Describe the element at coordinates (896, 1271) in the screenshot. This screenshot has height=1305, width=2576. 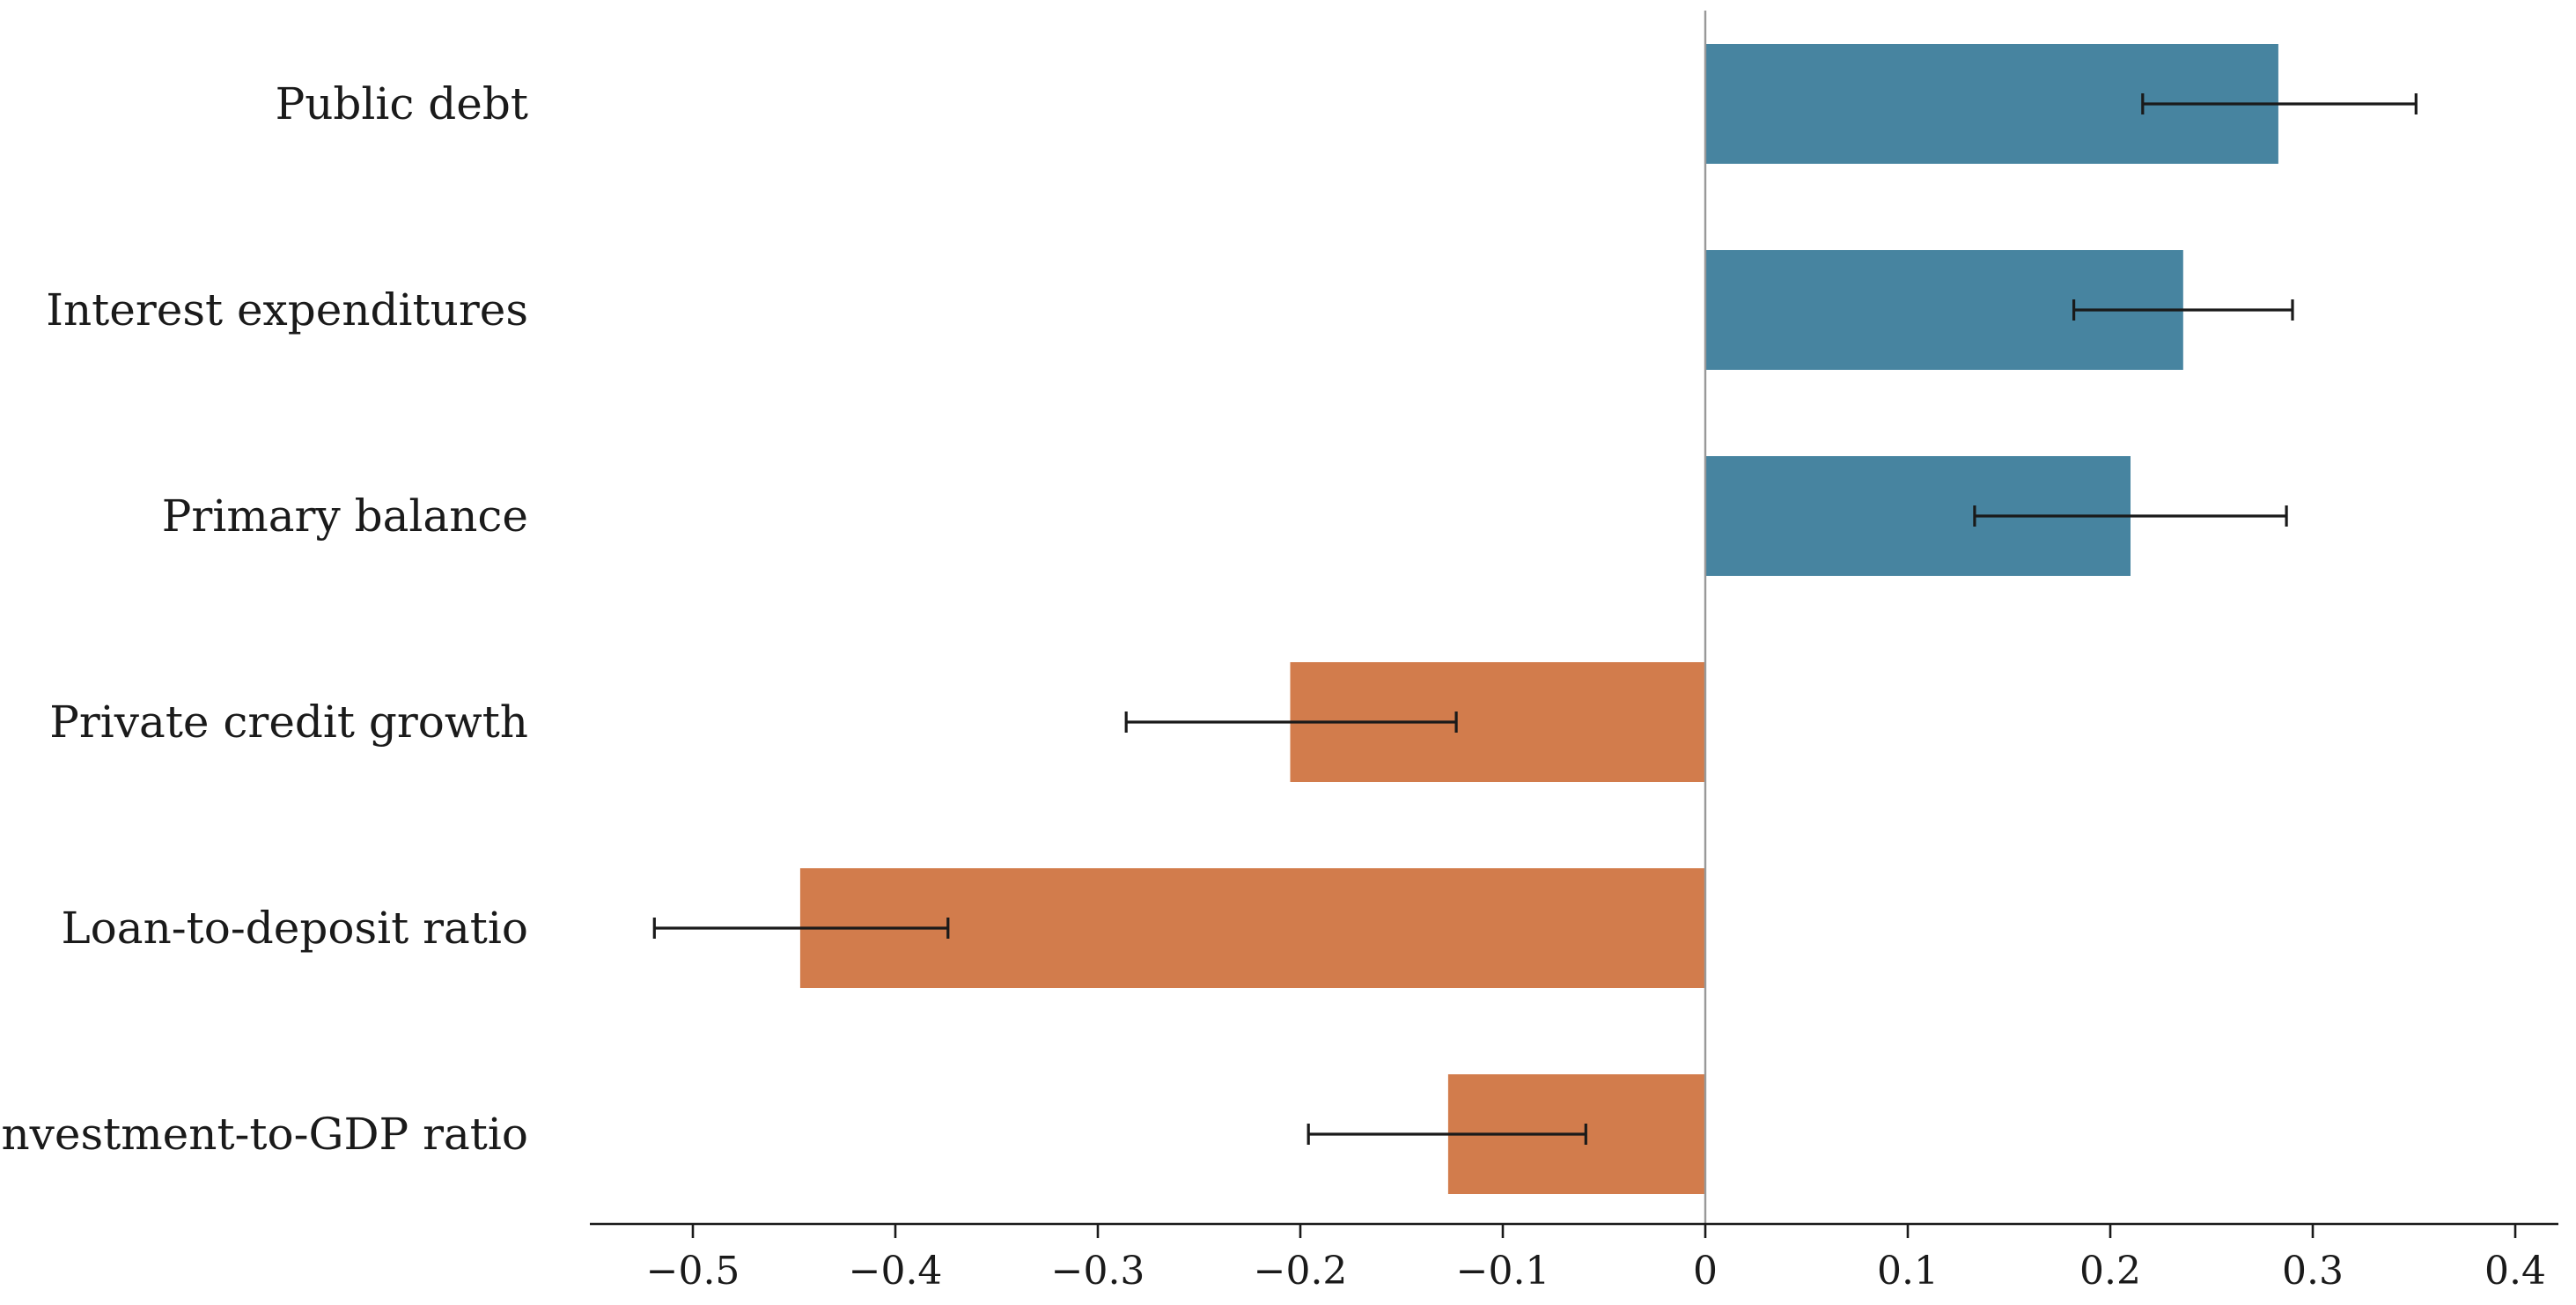
I see `x-tick-label-1: −0.4` at that location.